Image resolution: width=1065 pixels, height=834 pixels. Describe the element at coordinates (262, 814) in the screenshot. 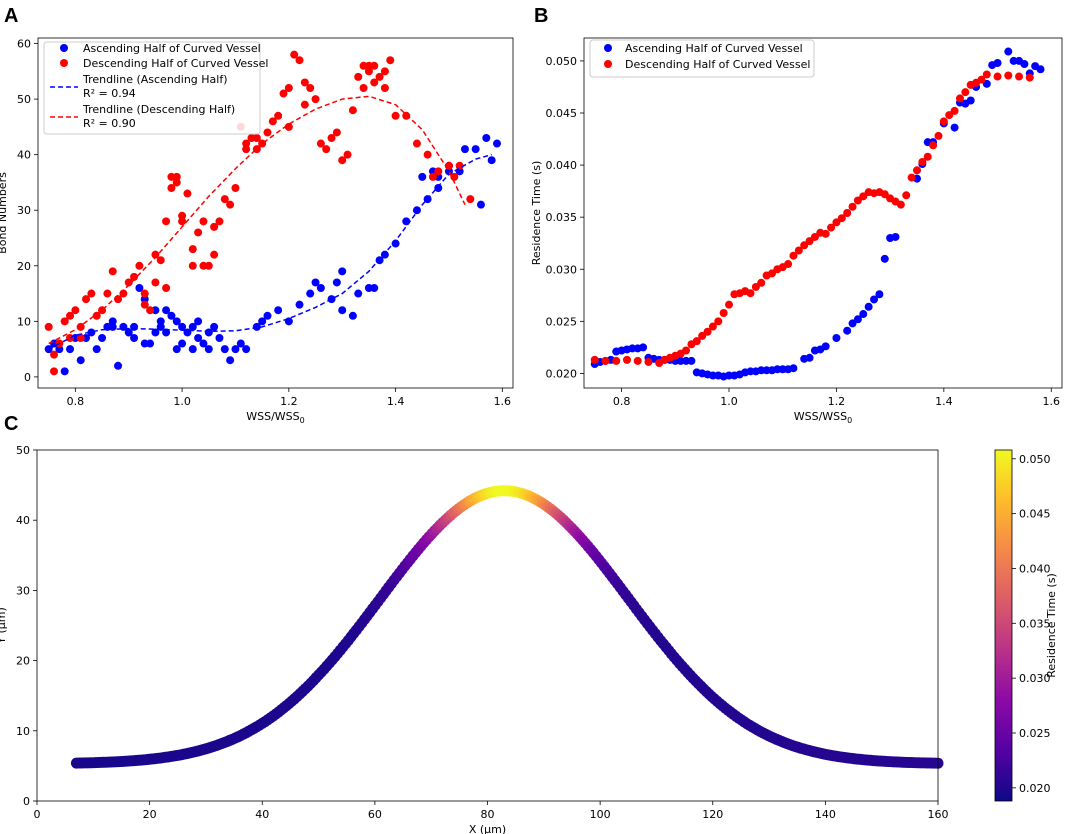

I see `x-tick-label: 40` at that location.